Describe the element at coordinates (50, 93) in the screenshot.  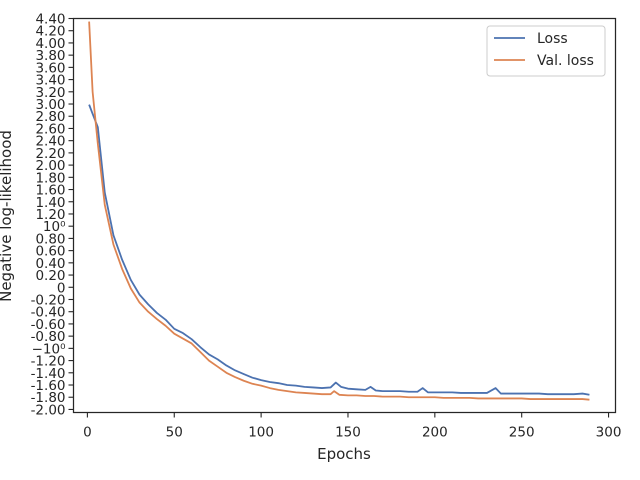
I see `y-tick-label-6: 3.20` at that location.